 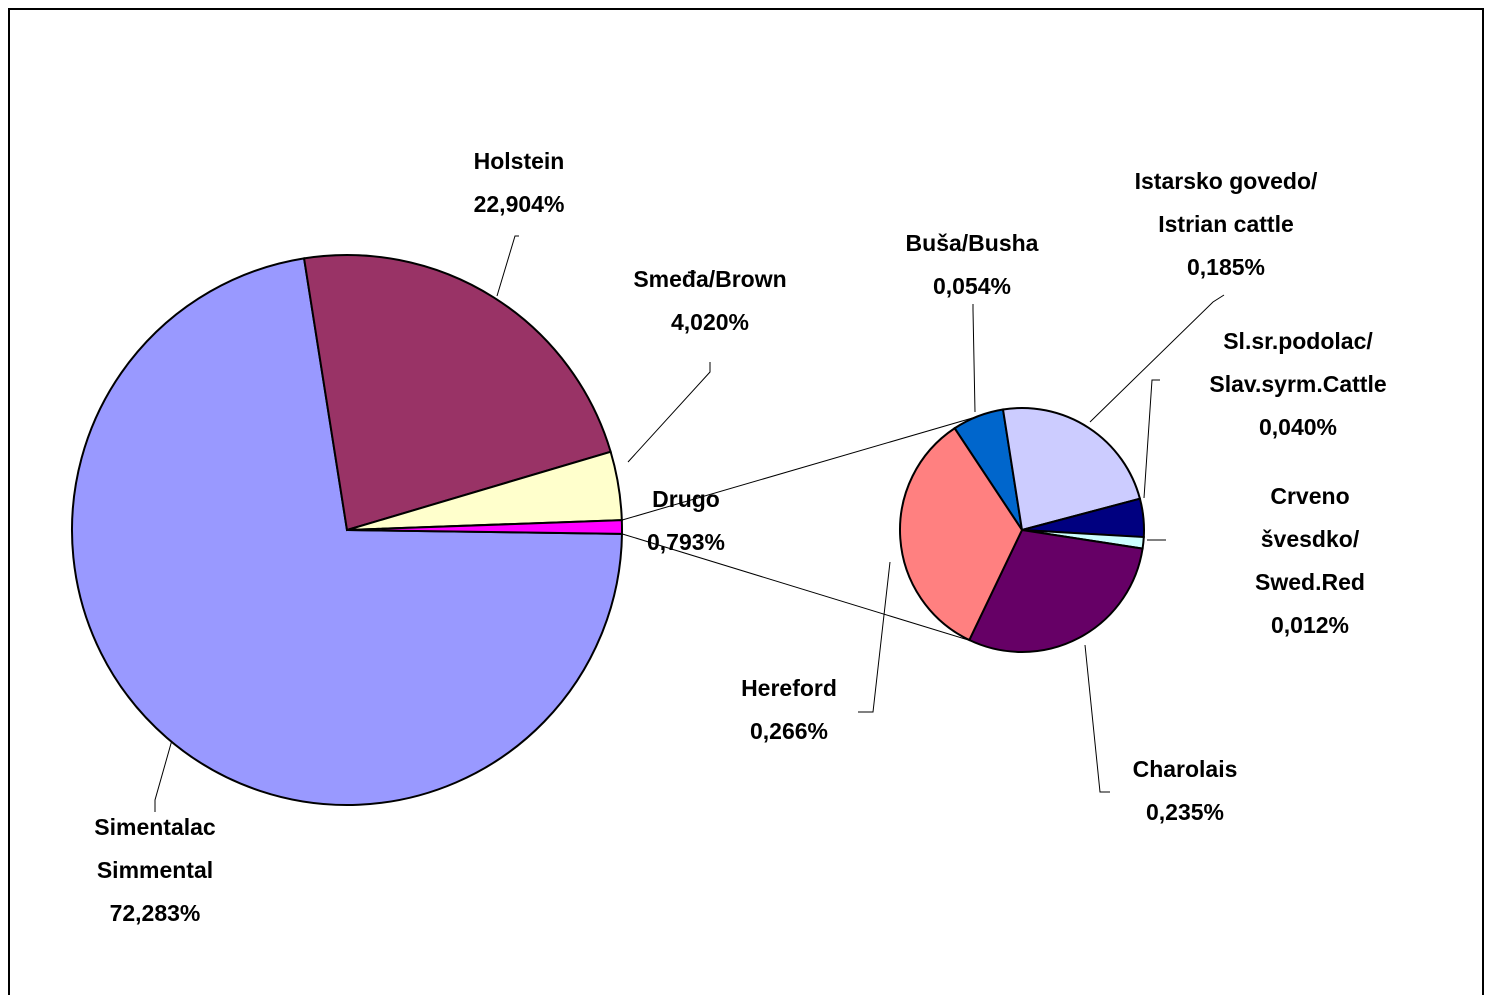 What do you see at coordinates (971, 286) in the screenshot?
I see `value-label: 0,054%` at bounding box center [971, 286].